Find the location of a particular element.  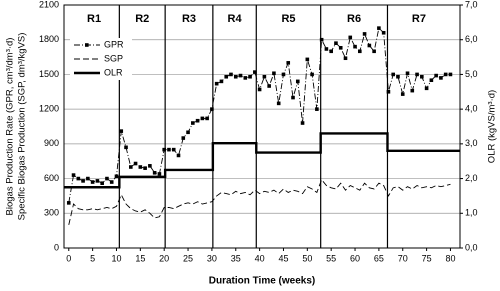

x-tick-label: 10 is located at coordinates (116, 258).